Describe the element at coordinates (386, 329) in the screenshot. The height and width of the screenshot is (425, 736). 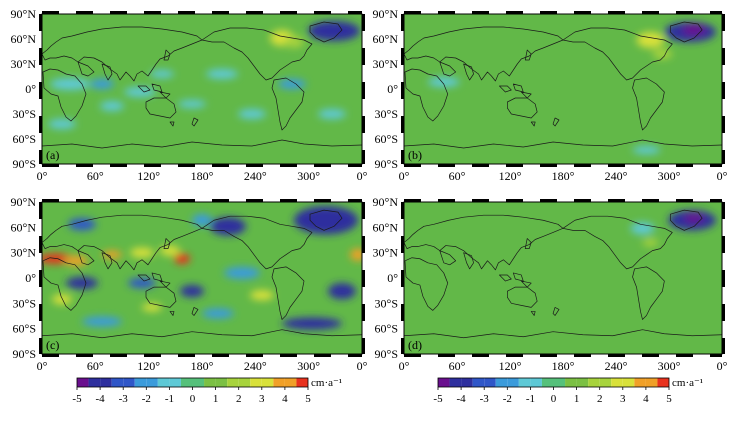
I see `latitude-tick-label: 60°S` at that location.